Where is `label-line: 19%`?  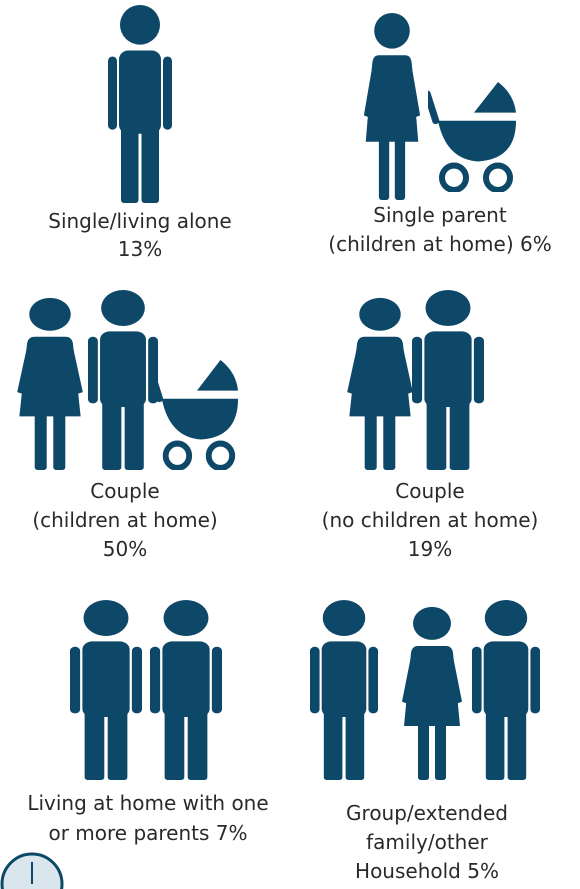 label-line: 19% is located at coordinates (430, 549).